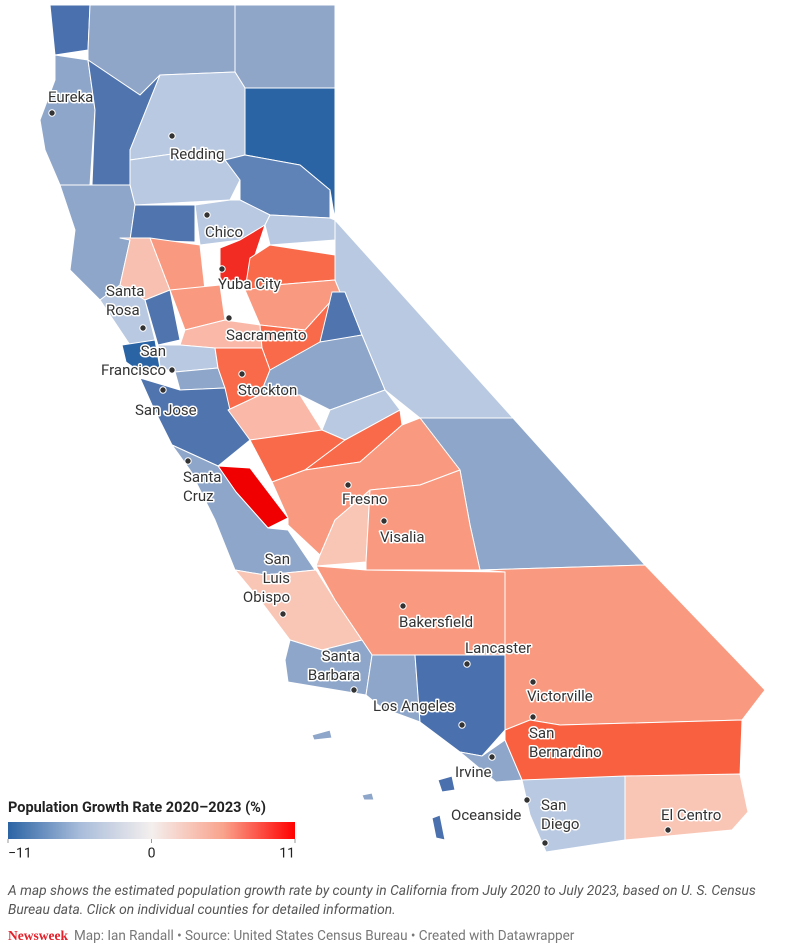 This screenshot has height=952, width=800. What do you see at coordinates (224, 232) in the screenshot?
I see `city-label: Chico` at bounding box center [224, 232].